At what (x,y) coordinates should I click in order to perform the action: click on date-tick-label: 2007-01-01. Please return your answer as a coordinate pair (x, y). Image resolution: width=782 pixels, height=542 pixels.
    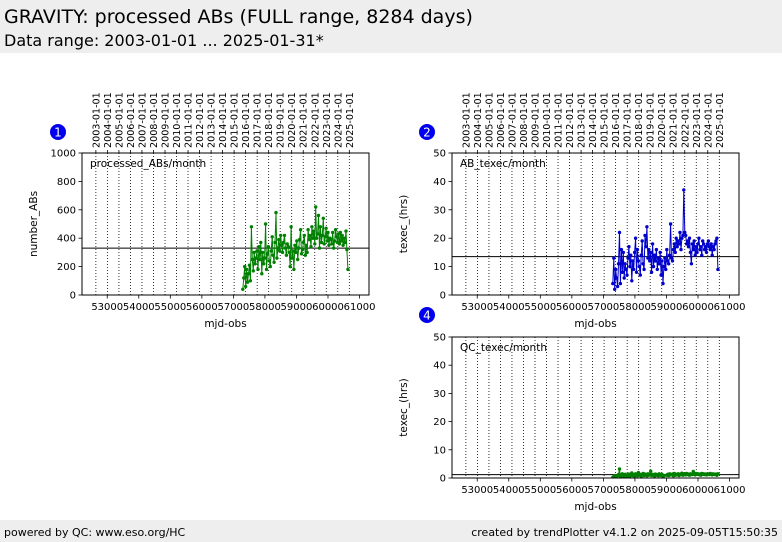
    Looking at the image, I should click on (512, 120).